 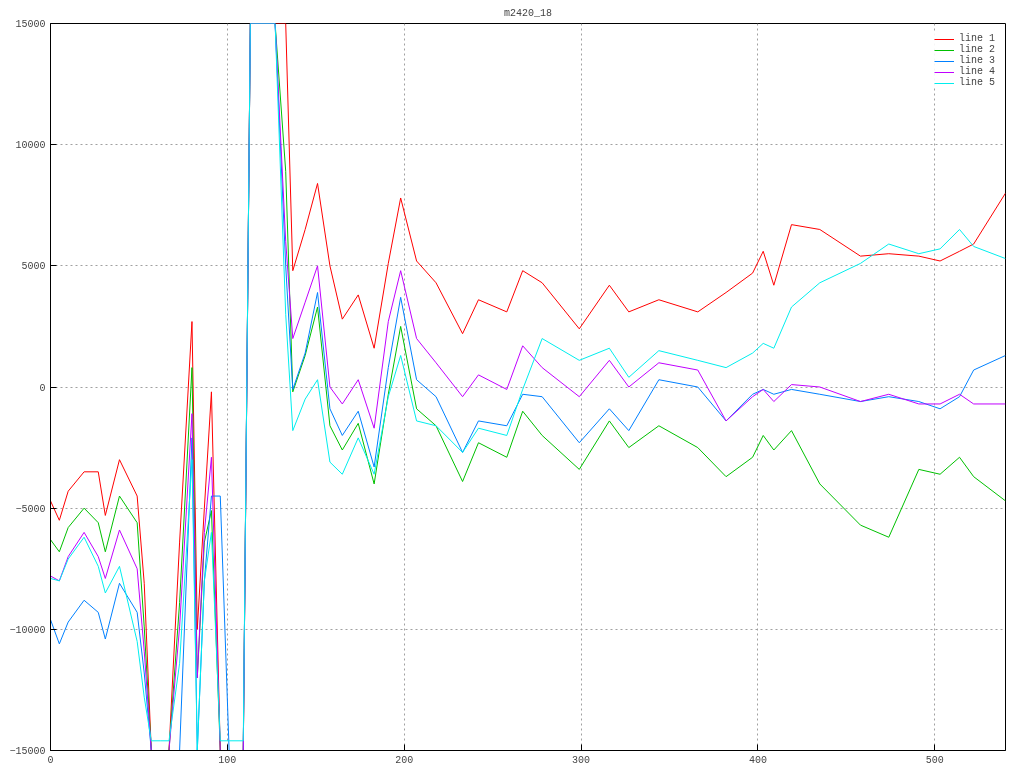 I want to click on x-tick-label: 0, so click(x=50, y=760).